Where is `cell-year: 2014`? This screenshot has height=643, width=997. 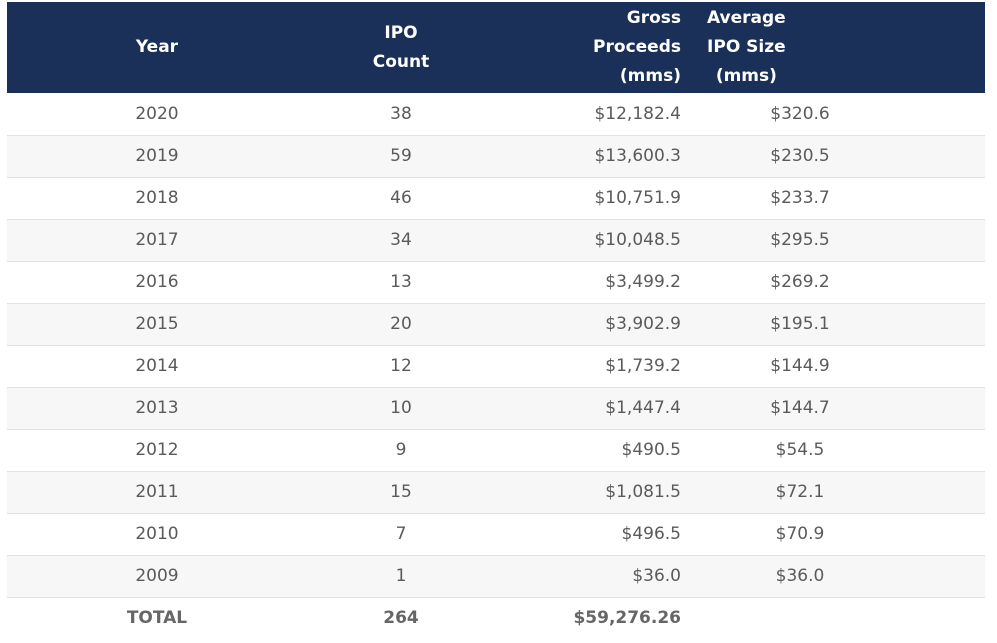 cell-year: 2014 is located at coordinates (157, 366).